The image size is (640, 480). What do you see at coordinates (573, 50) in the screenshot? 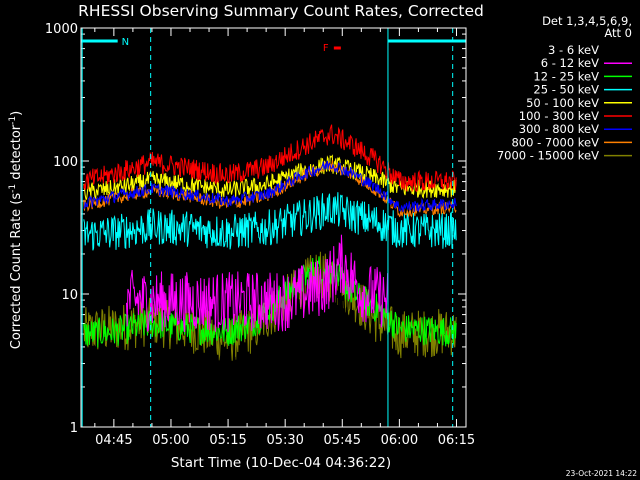
I see `legend-label: 3 - 6 keV` at bounding box center [573, 50].